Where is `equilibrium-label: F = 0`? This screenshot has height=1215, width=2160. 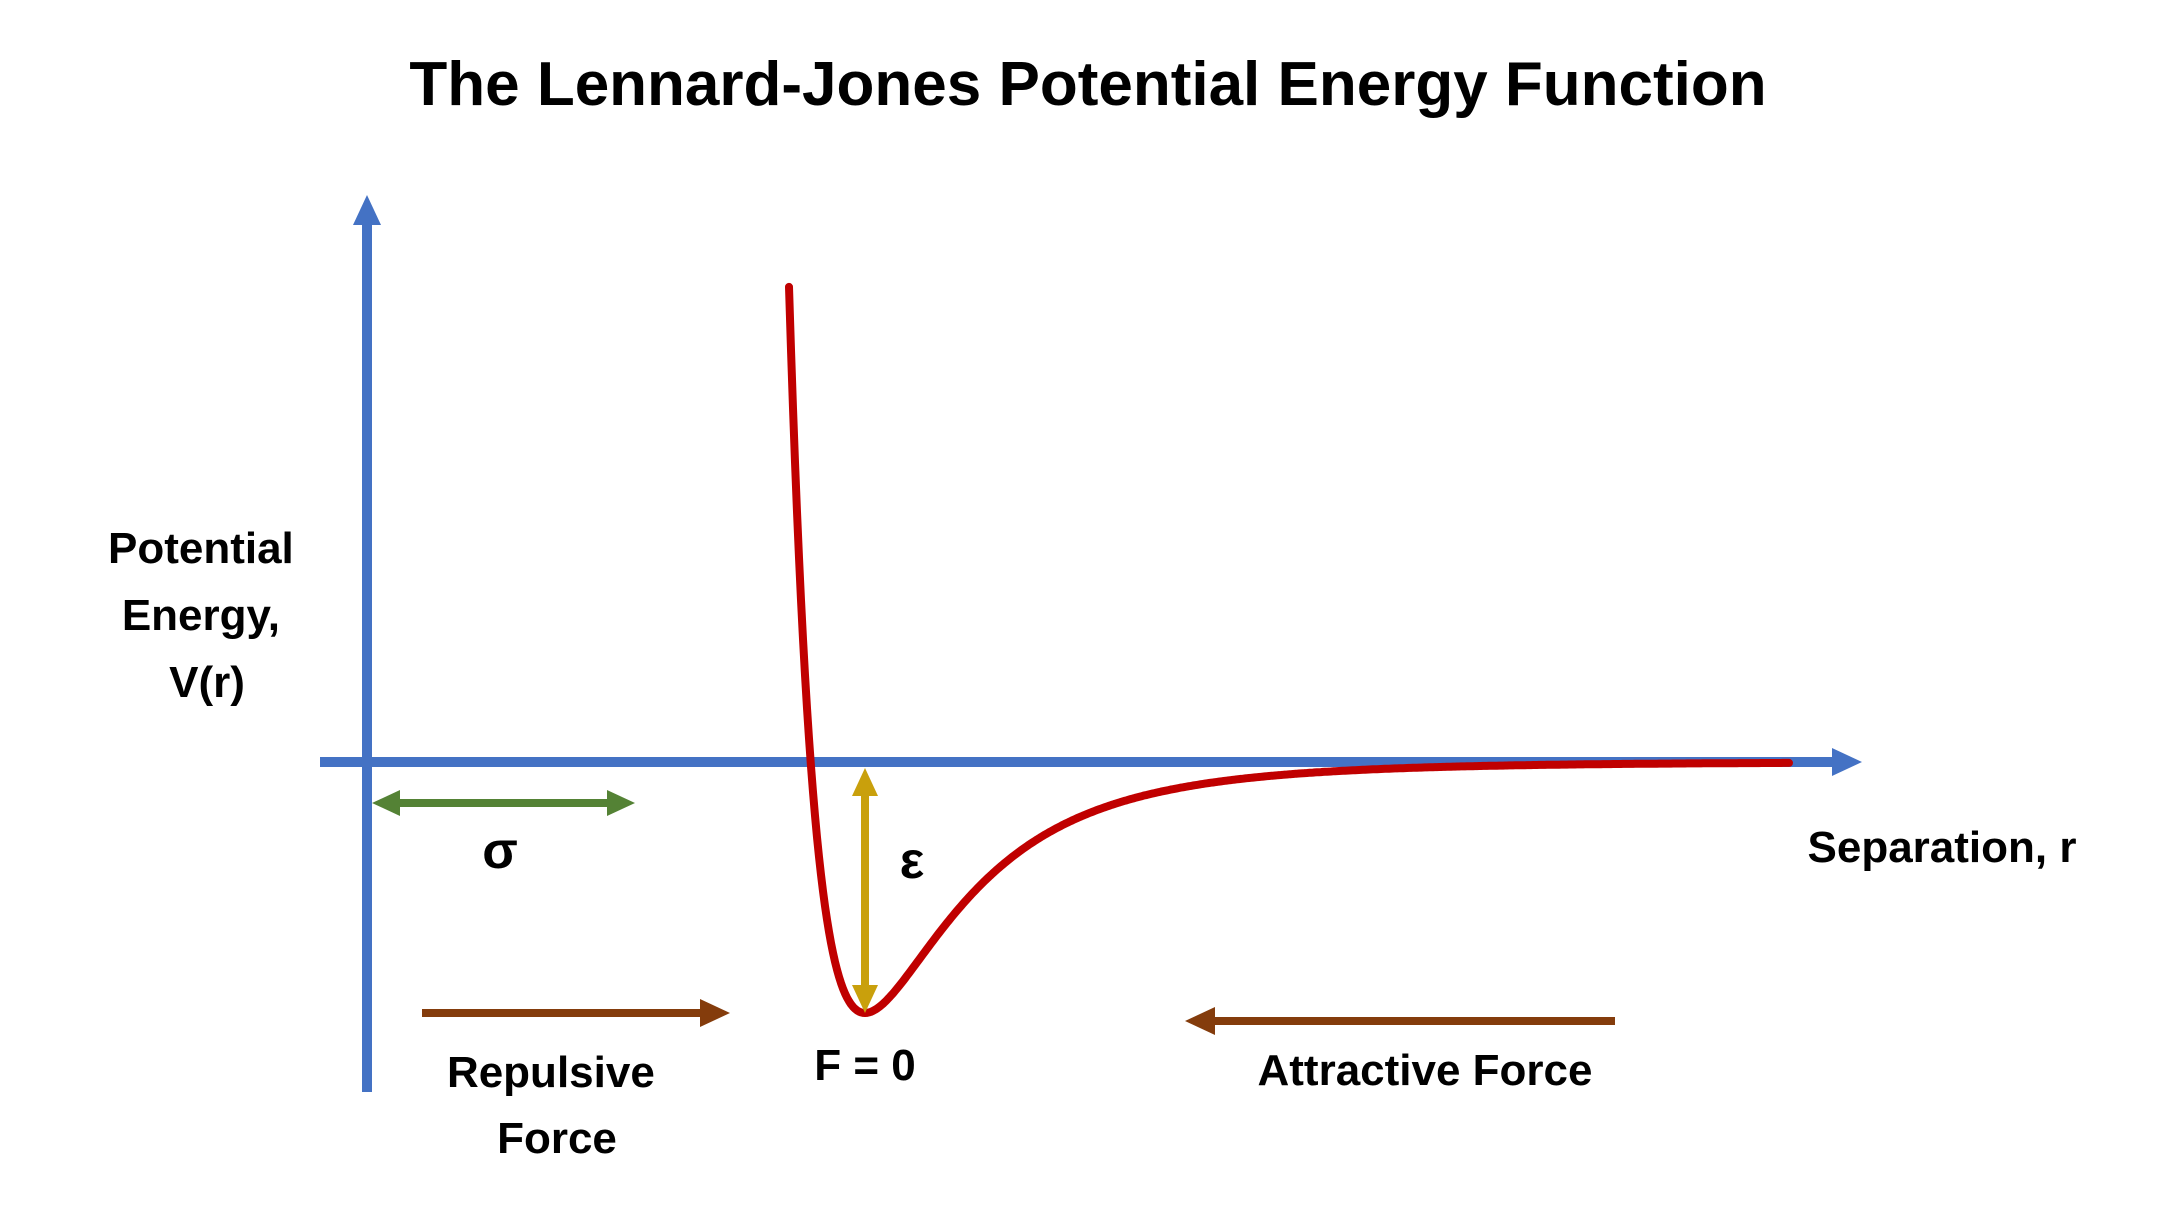
equilibrium-label: F = 0 is located at coordinates (865, 1065).